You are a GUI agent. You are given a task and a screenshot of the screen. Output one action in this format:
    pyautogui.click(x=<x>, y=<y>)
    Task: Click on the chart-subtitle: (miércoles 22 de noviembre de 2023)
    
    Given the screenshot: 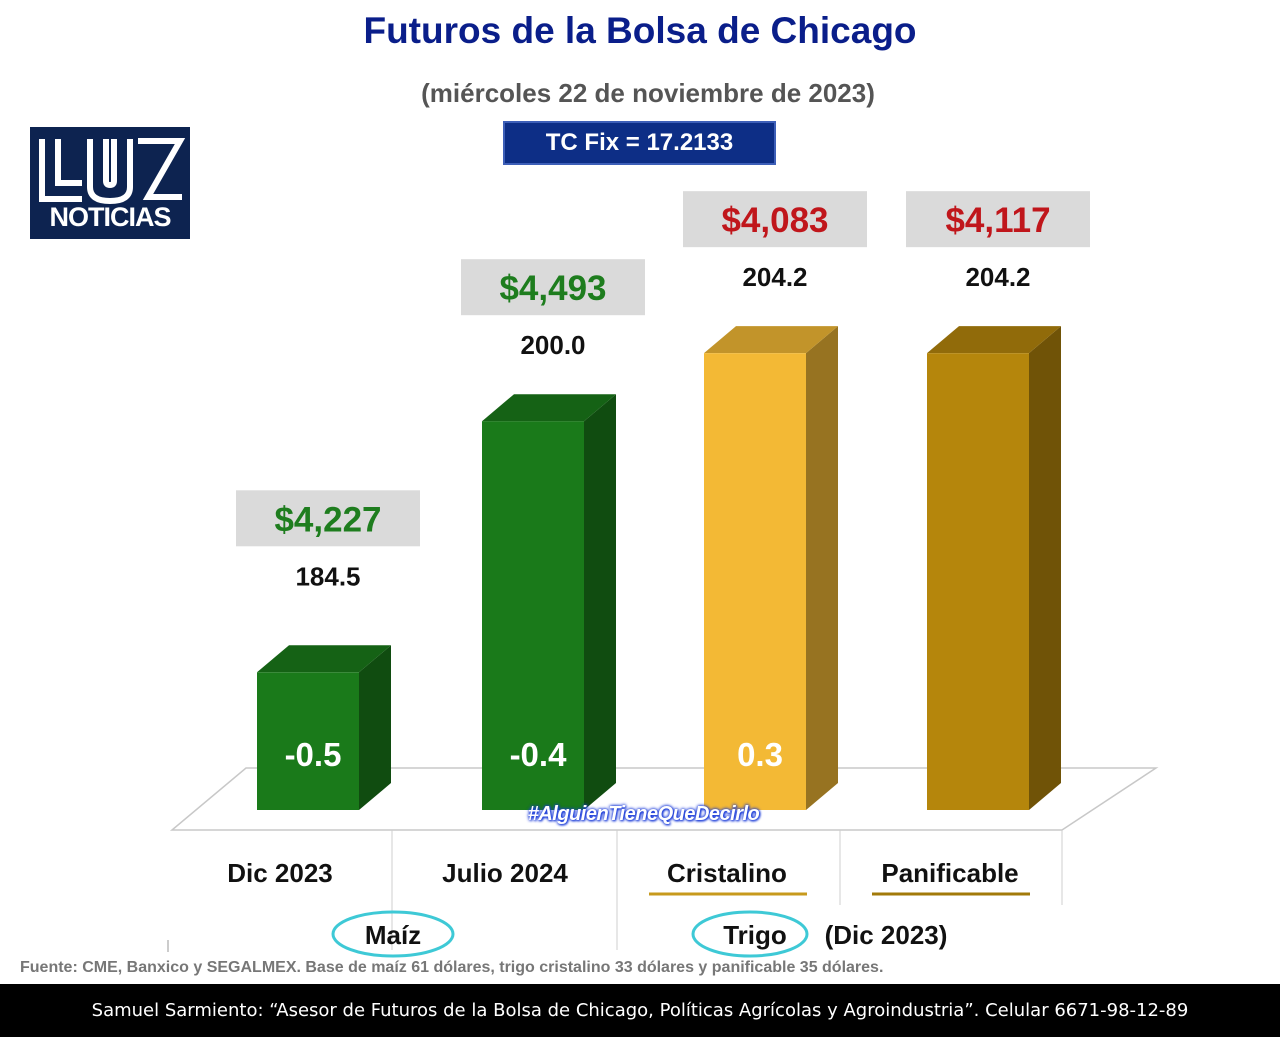 What is the action you would take?
    pyautogui.click(x=648, y=93)
    